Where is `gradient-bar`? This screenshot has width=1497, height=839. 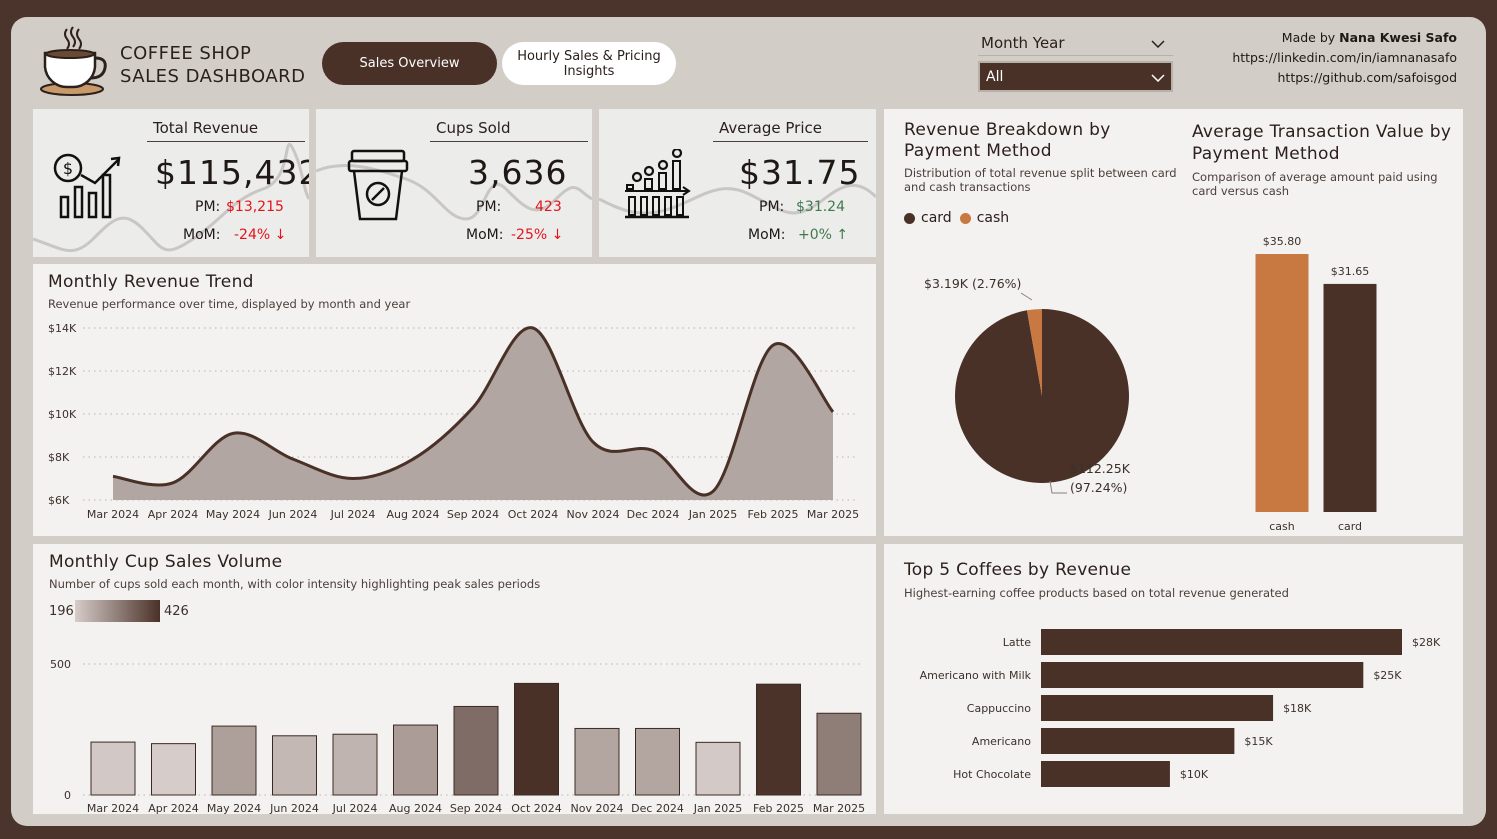
gradient-bar is located at coordinates (117, 611).